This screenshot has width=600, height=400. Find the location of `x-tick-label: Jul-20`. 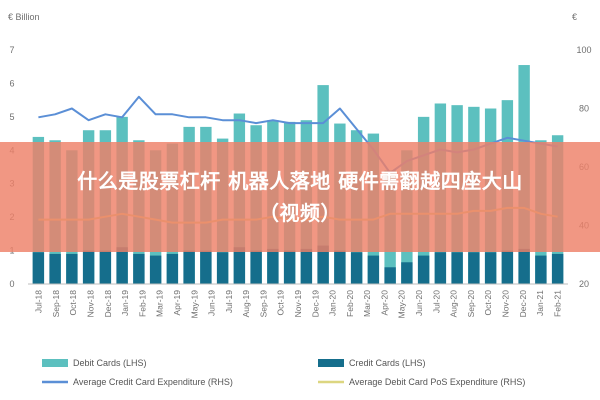

x-tick-label: Jul-20 is located at coordinates (436, 301).